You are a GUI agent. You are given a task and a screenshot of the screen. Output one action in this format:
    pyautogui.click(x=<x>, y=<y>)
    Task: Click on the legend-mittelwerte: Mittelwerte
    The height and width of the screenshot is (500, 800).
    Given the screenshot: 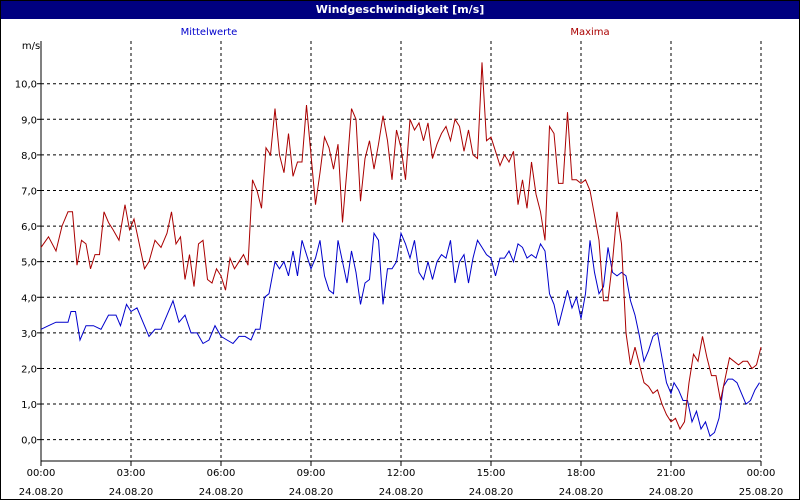 What is the action you would take?
    pyautogui.click(x=209, y=32)
    